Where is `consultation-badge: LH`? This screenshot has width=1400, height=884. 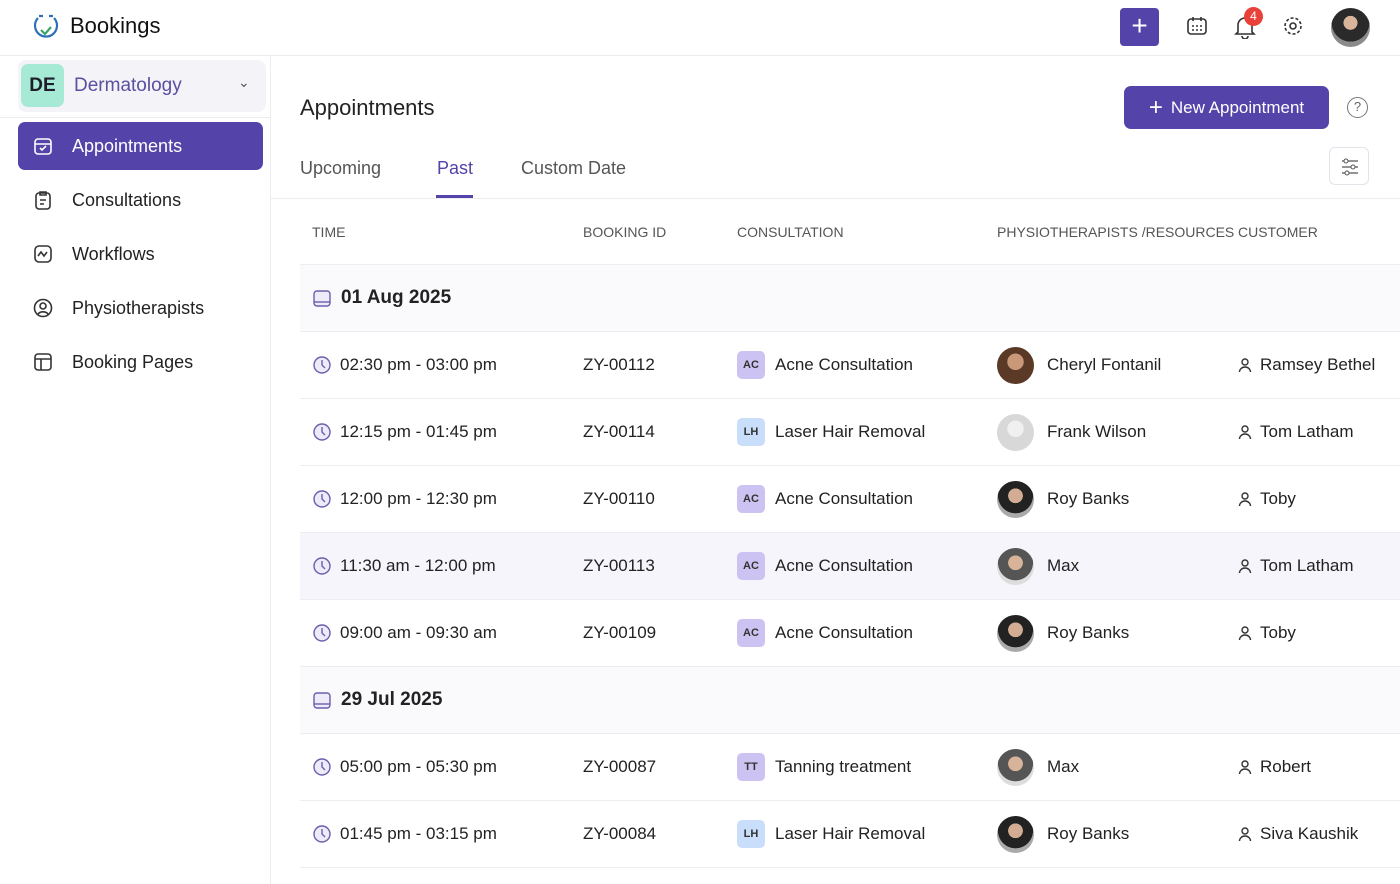
consultation-badge: LH is located at coordinates (751, 432).